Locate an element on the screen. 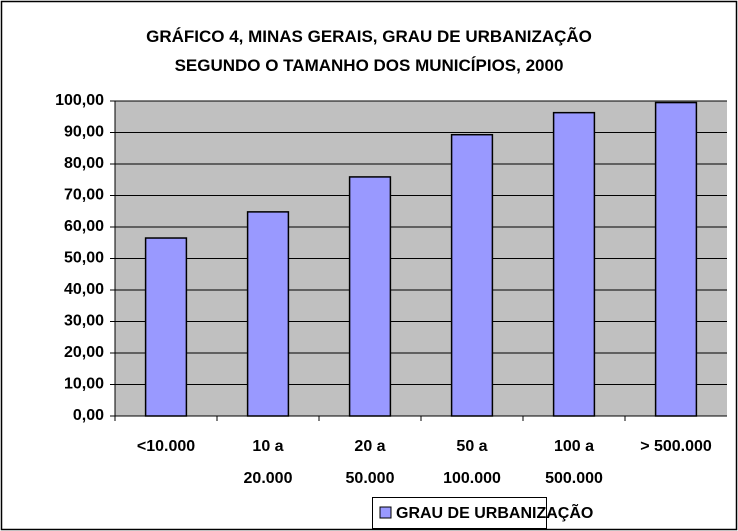 Image resolution: width=738 pixels, height=531 pixels. y-tick-label: 80,00 is located at coordinates (84, 163).